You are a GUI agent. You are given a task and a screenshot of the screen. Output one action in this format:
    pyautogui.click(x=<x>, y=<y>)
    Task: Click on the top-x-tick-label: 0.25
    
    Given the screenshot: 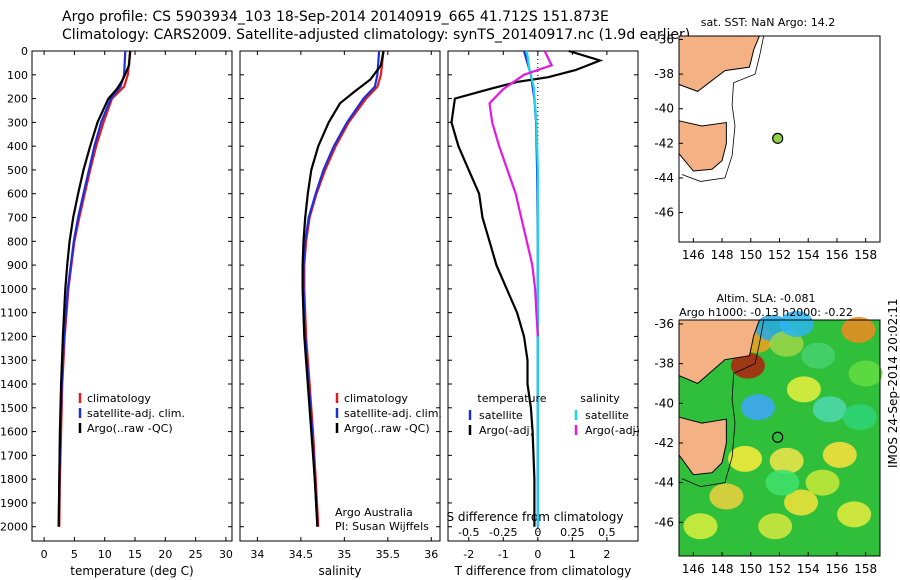 What is the action you would take?
    pyautogui.click(x=572, y=532)
    